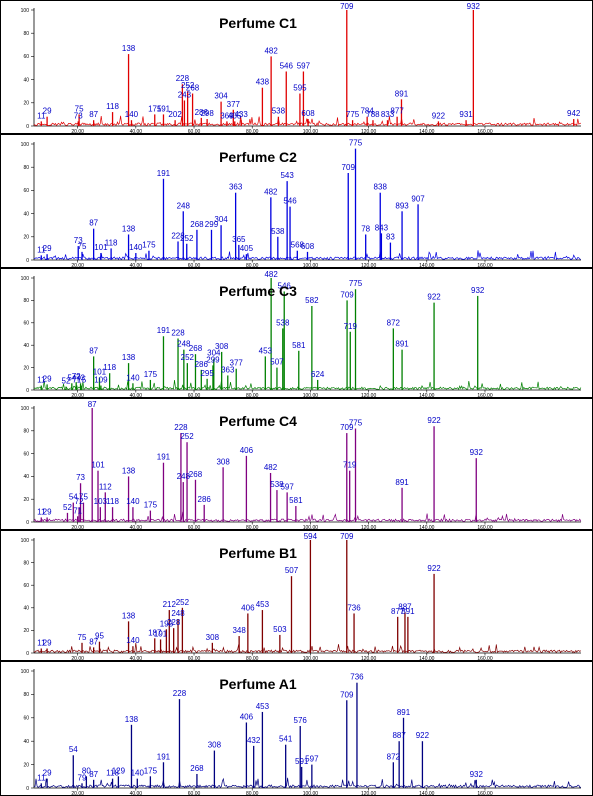 Image resolution: width=593 pixels, height=796 pixels. What do you see at coordinates (26, 301) in the screenshot?
I see `y-tick-label: 80` at bounding box center [26, 301].